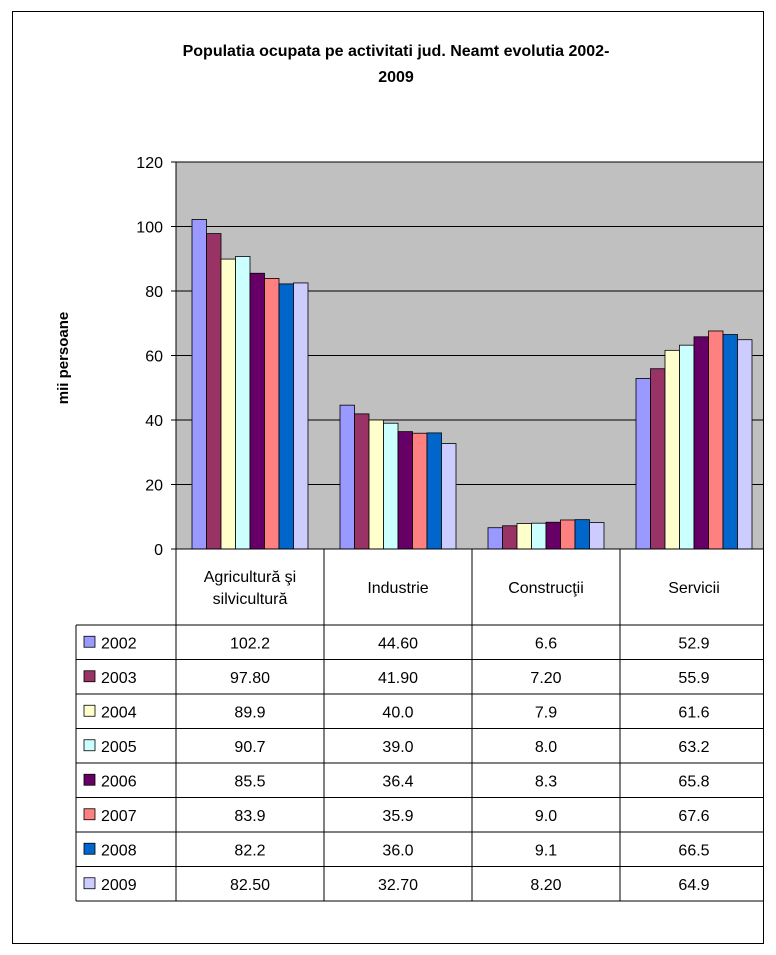  I want to click on data-label: 63.2, so click(693, 747).